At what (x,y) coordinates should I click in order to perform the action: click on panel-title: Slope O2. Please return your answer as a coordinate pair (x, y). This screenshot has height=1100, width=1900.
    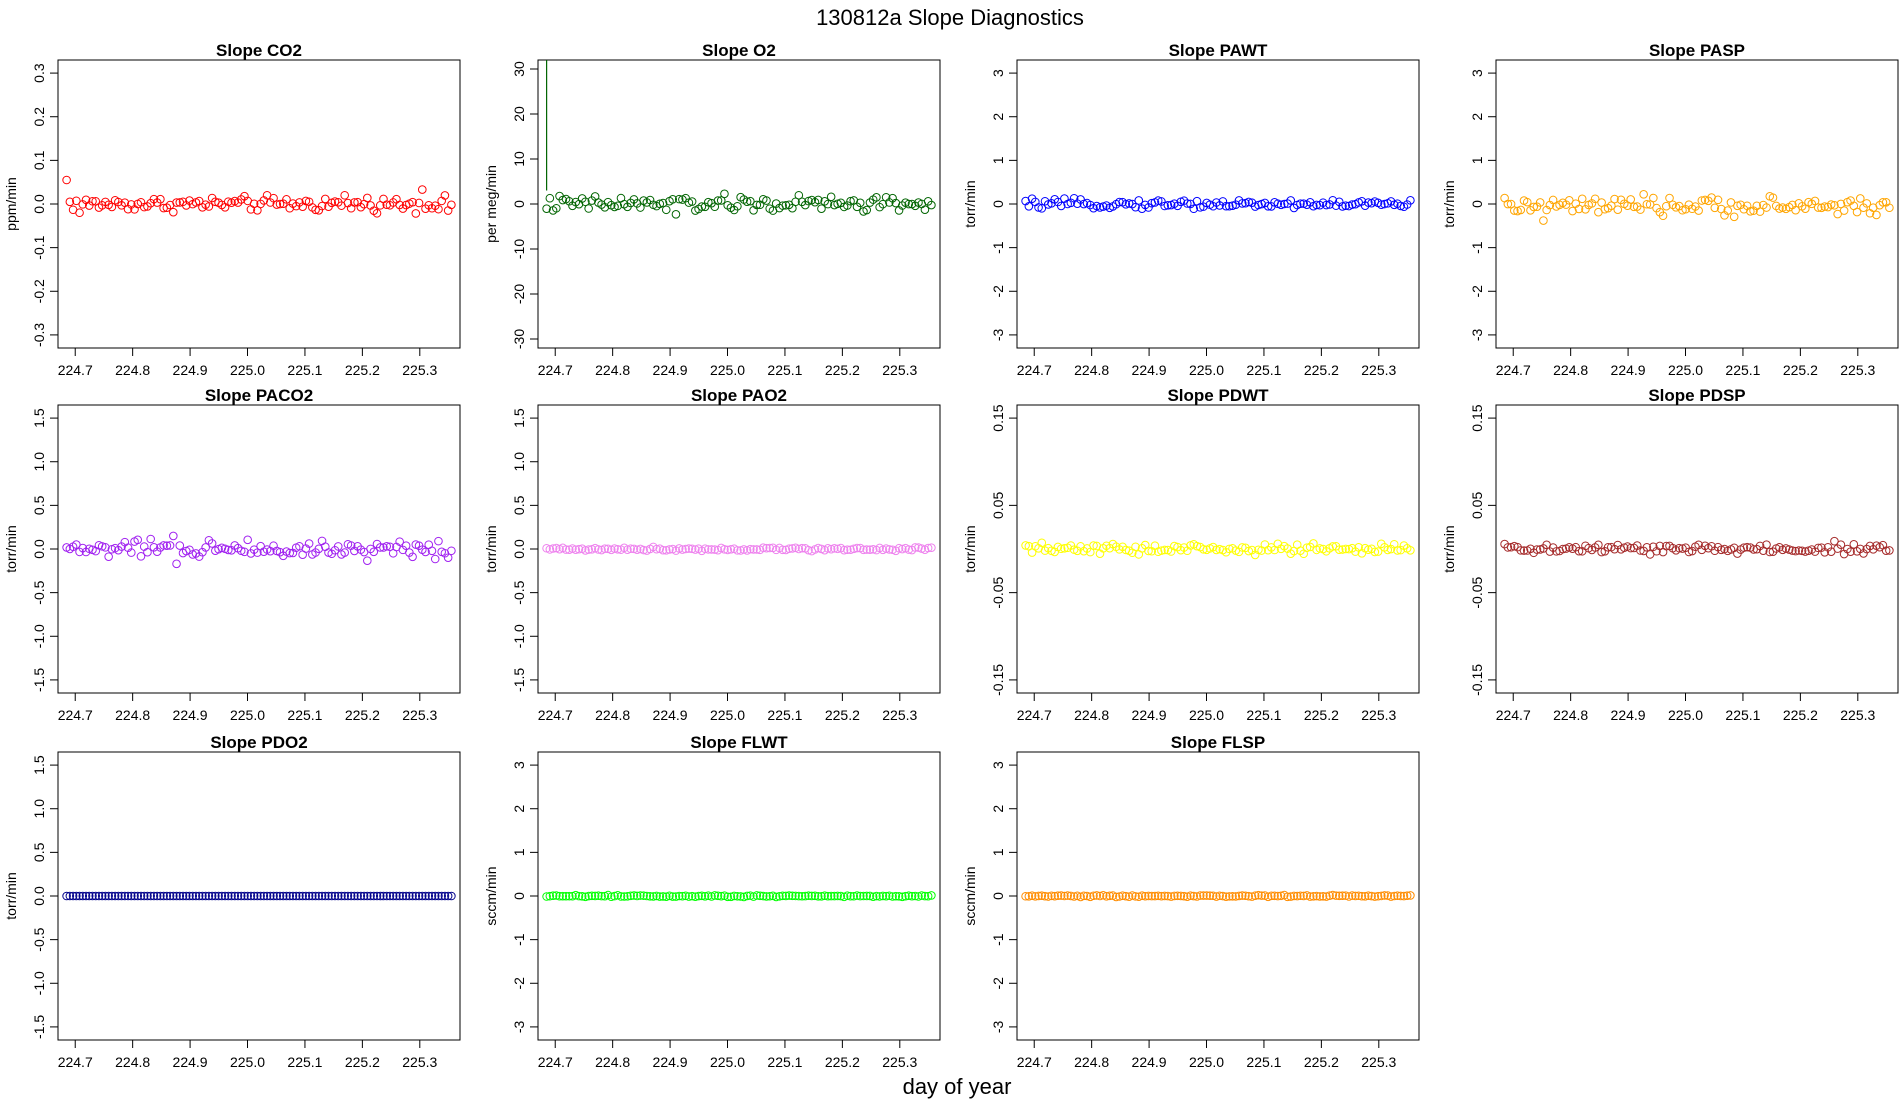
    Looking at the image, I should click on (739, 50).